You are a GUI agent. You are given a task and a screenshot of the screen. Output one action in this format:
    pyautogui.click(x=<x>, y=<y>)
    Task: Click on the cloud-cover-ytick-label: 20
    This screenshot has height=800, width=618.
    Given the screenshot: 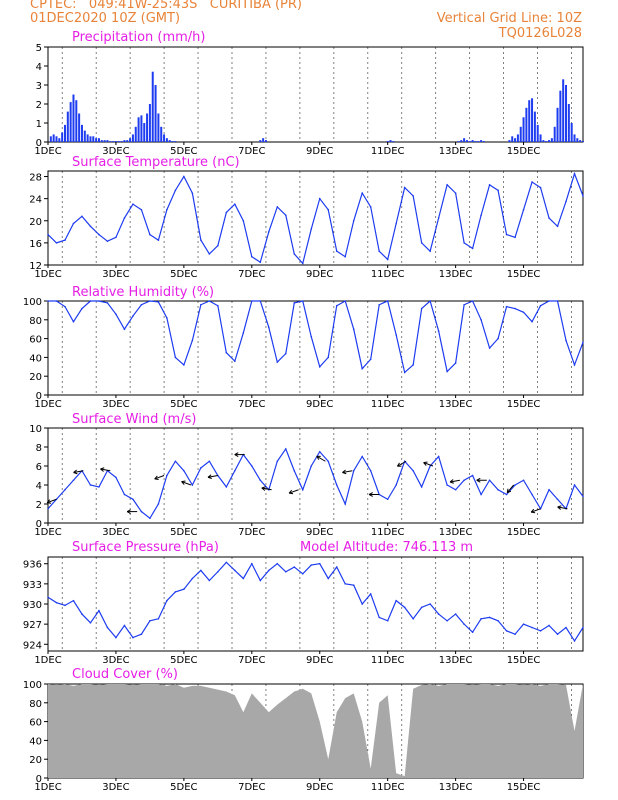 What is the action you would take?
    pyautogui.click(x=35, y=760)
    